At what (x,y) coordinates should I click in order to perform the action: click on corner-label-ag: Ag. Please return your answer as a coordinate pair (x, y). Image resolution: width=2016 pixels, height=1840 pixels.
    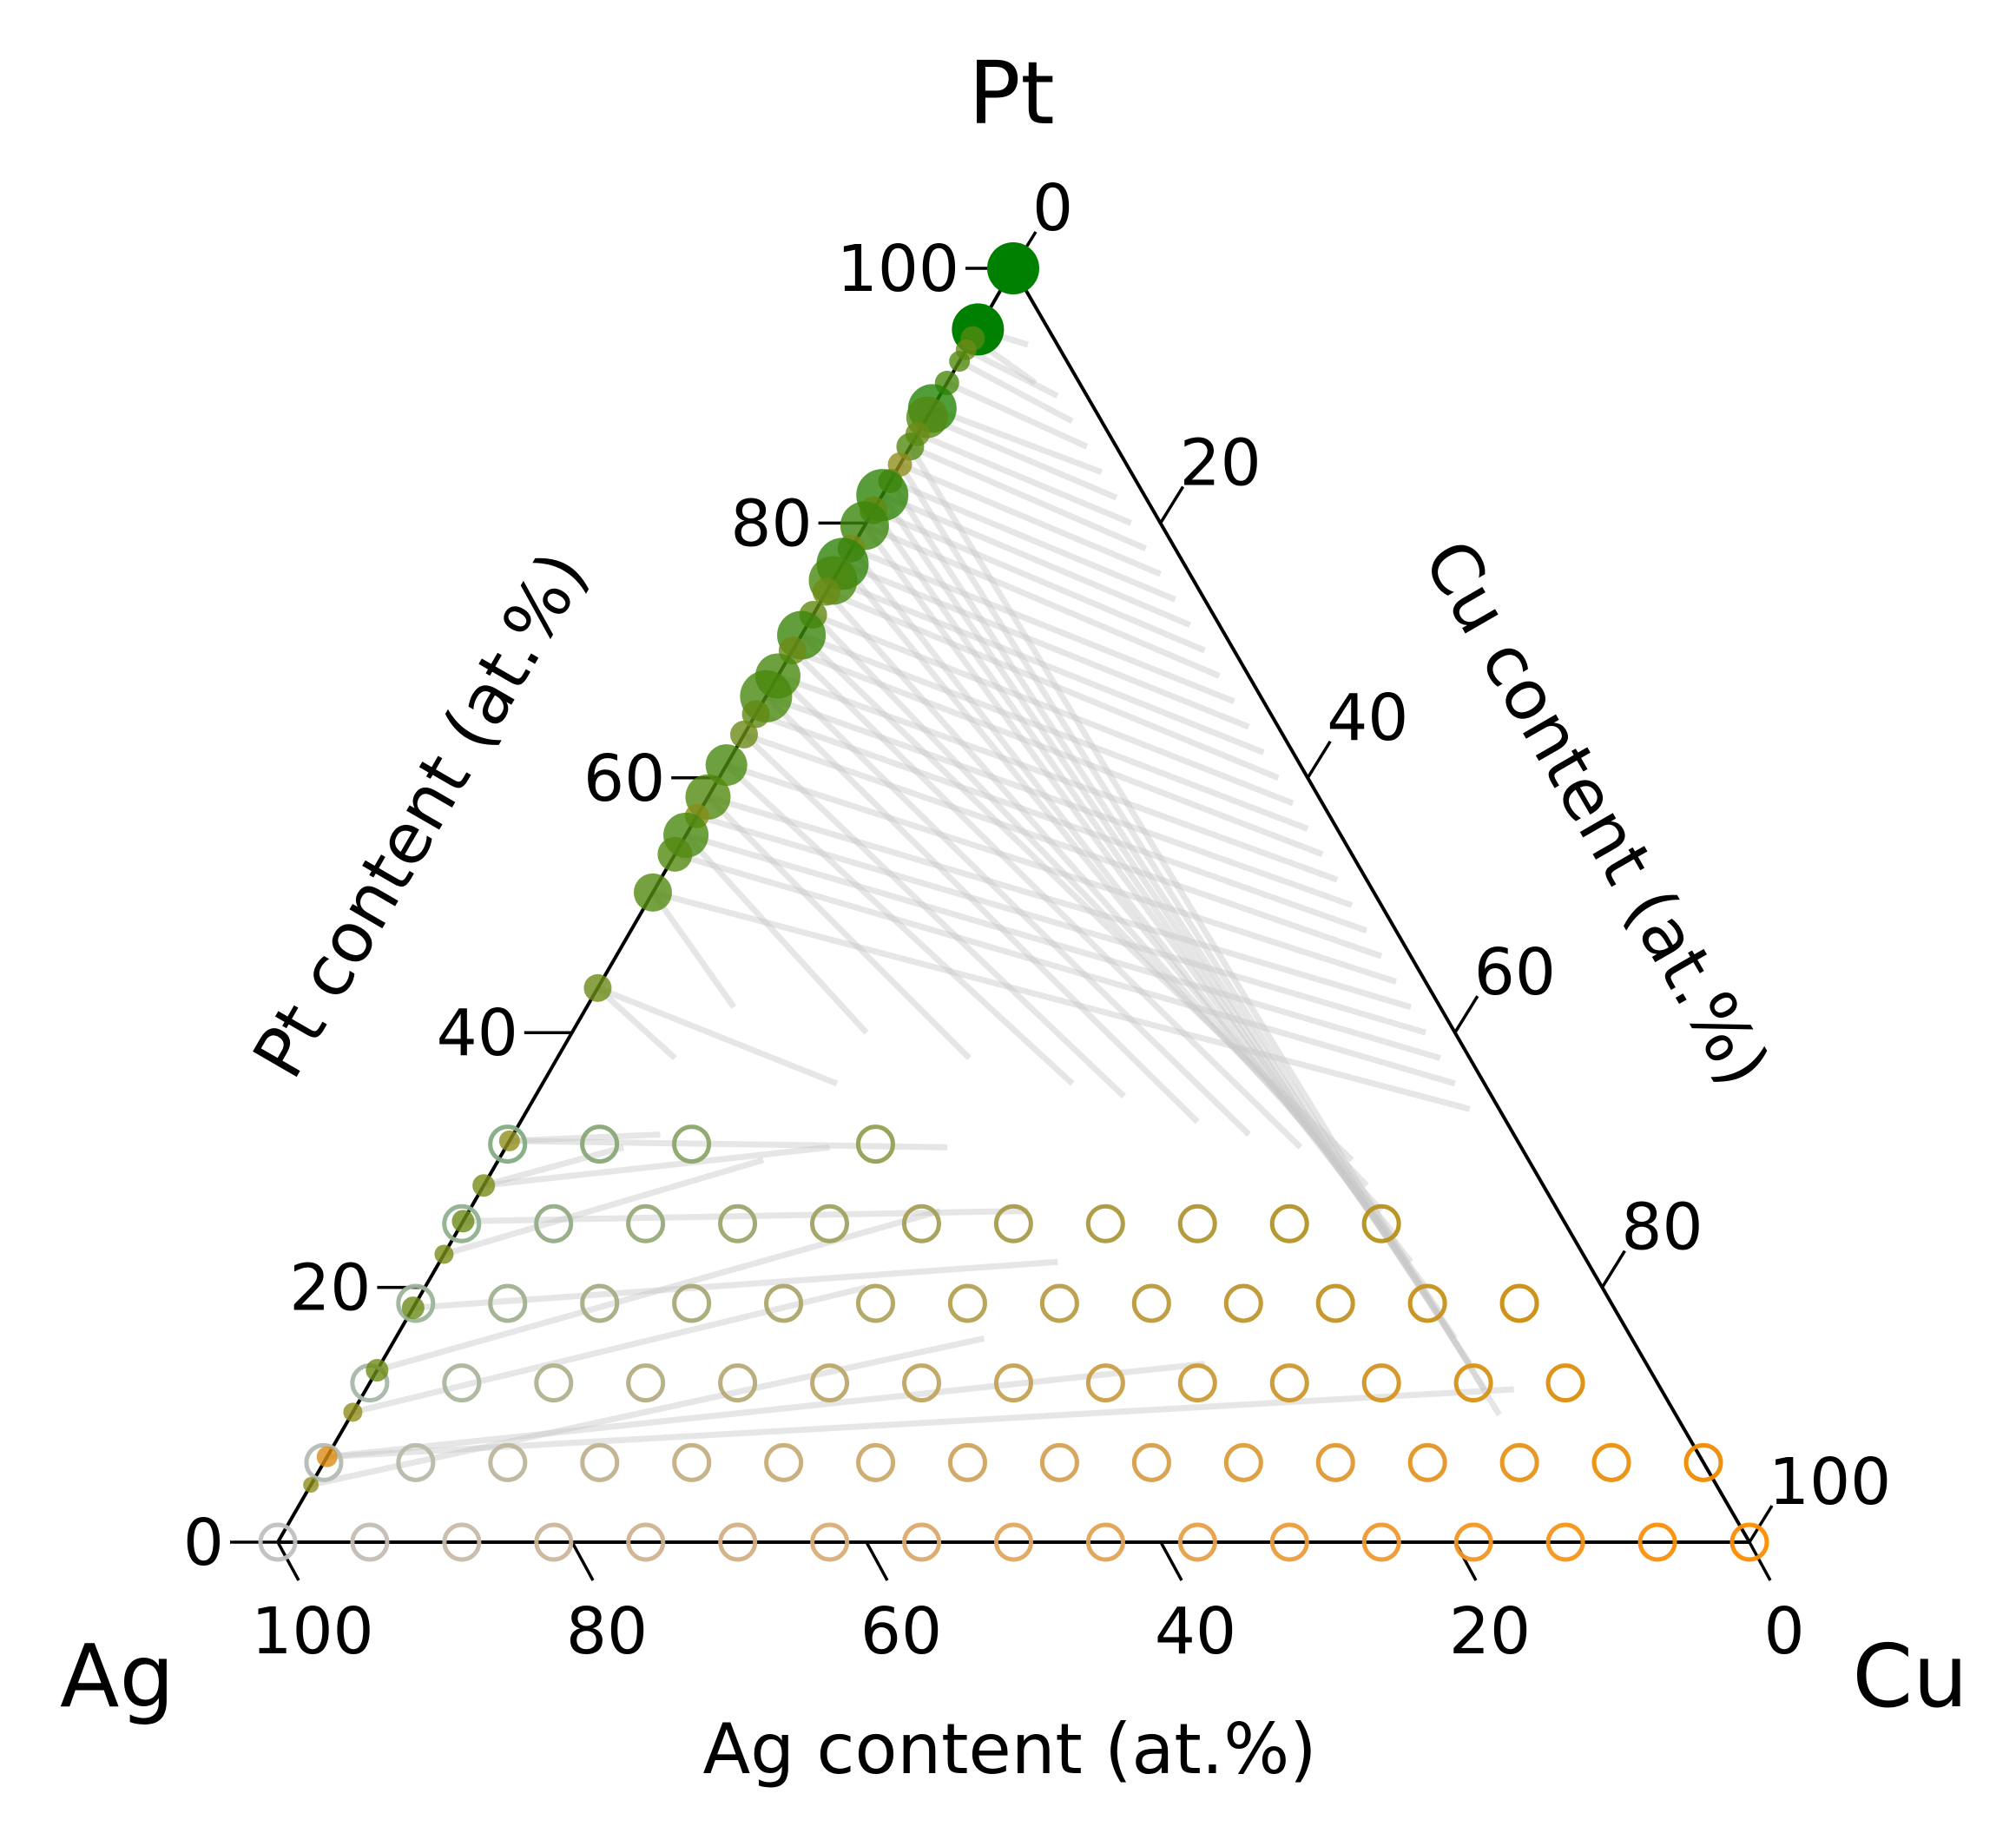
    Looking at the image, I should click on (117, 1677).